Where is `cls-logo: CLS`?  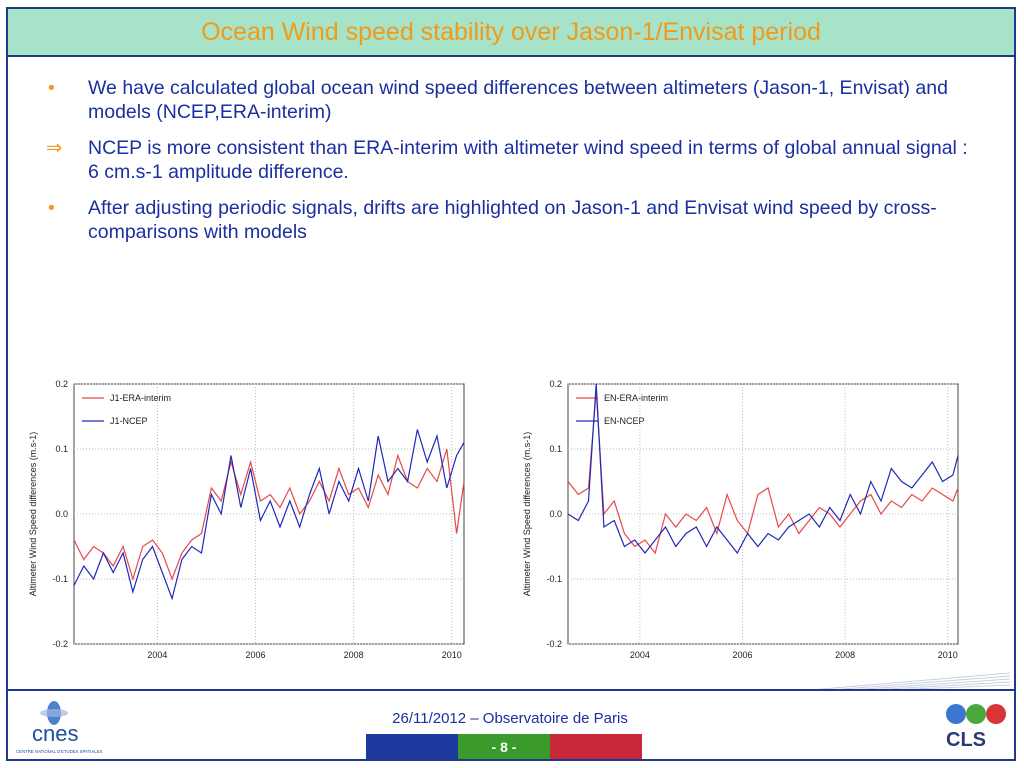
cls-logo: CLS is located at coordinates (976, 729).